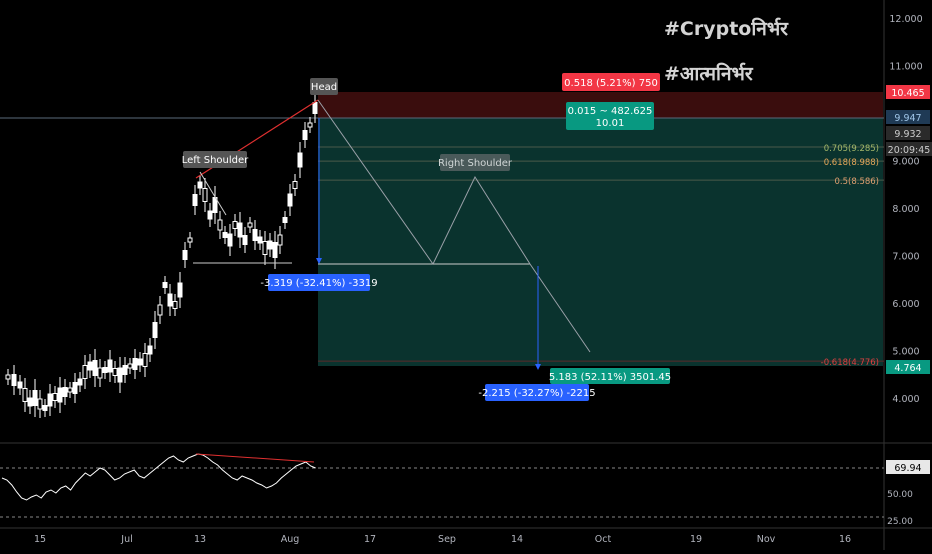 The width and height of the screenshot is (932, 554). I want to click on price-tick-label: 7.000, so click(905, 257).